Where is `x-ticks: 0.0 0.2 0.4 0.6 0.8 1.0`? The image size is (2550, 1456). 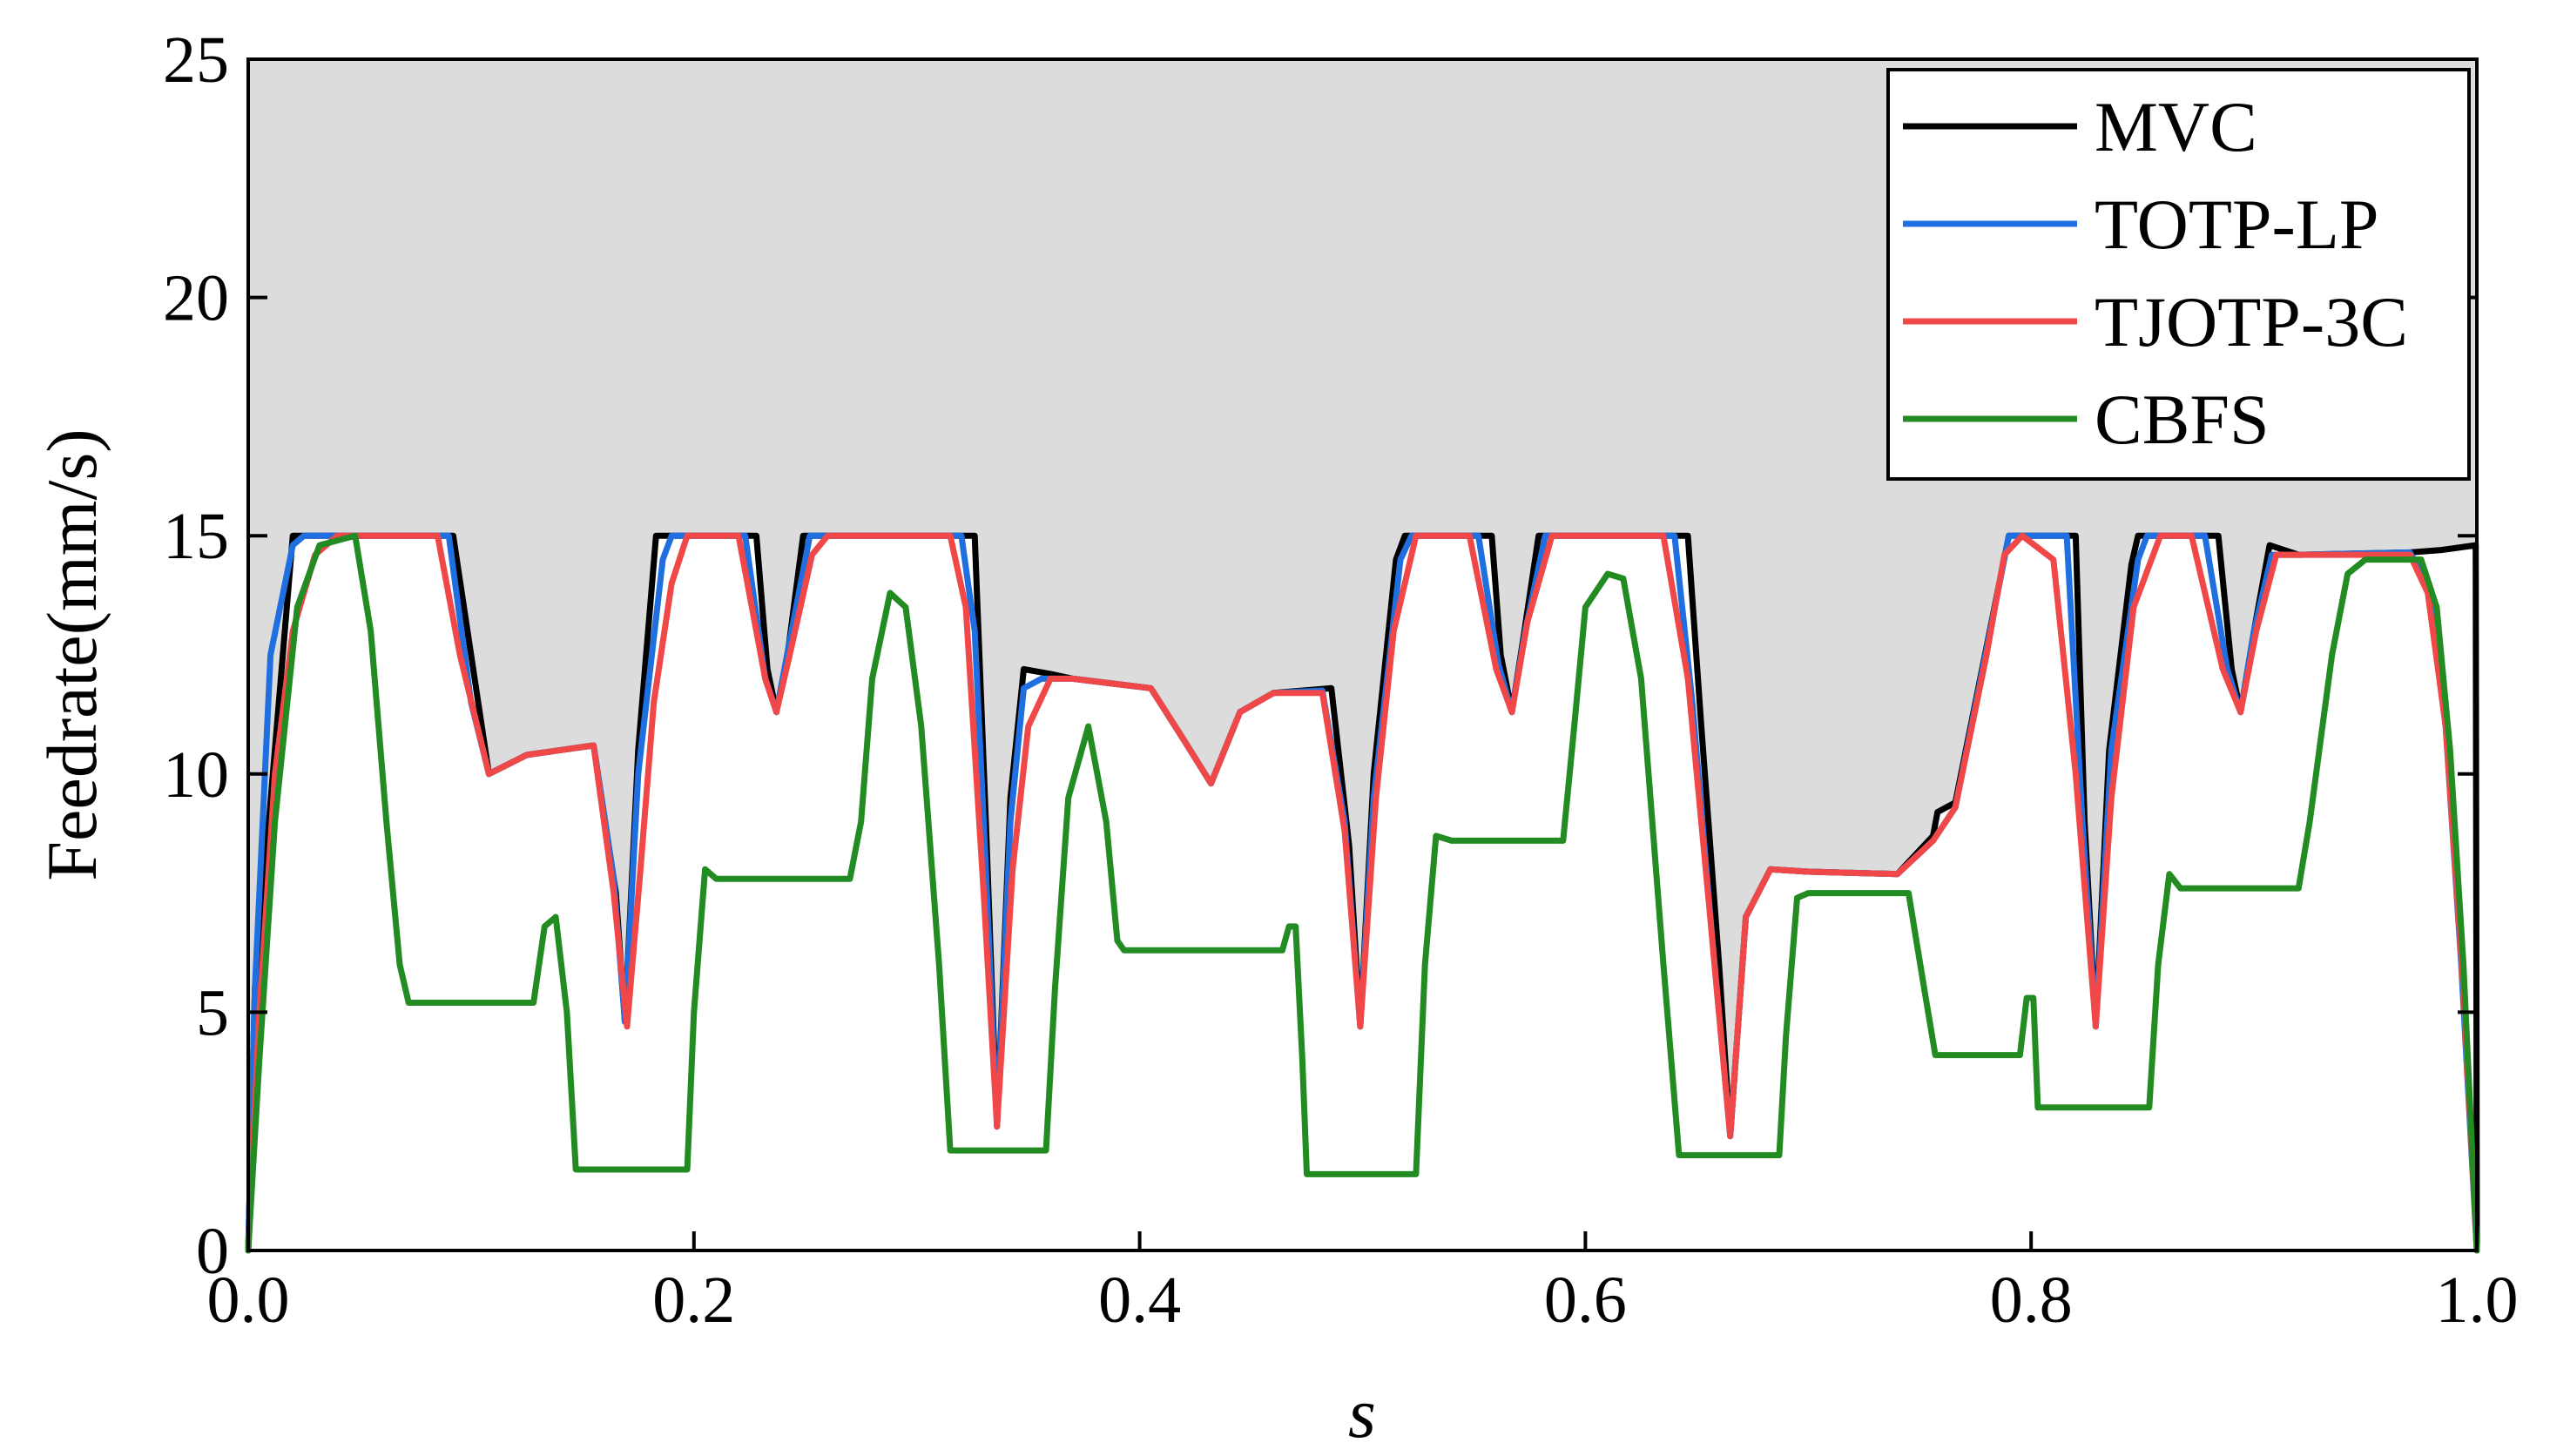
x-ticks: 0.0 0.2 0.4 0.6 0.8 1.0 is located at coordinates (1363, 1284).